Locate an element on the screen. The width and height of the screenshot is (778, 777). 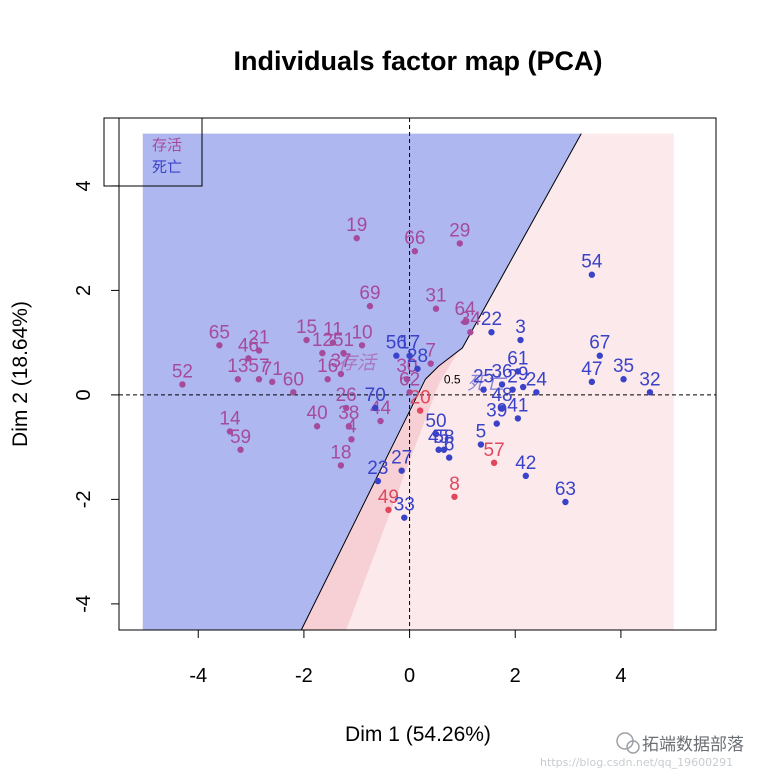
point-label: 45 is located at coordinates (438, 437).